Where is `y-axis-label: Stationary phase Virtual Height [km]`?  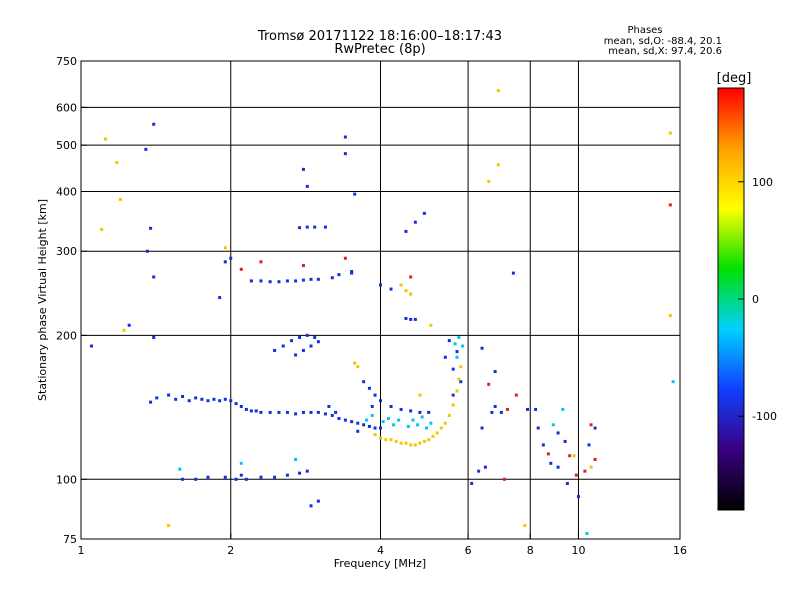
y-axis-label: Stationary phase Virtual Height [km] is located at coordinates (42, 300).